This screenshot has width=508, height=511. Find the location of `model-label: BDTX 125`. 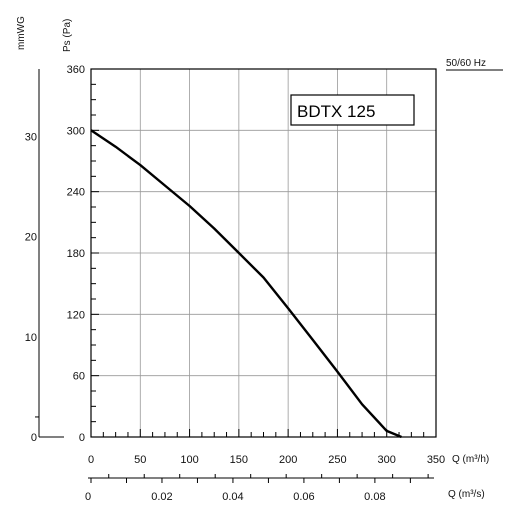

model-label: BDTX 125 is located at coordinates (336, 111).